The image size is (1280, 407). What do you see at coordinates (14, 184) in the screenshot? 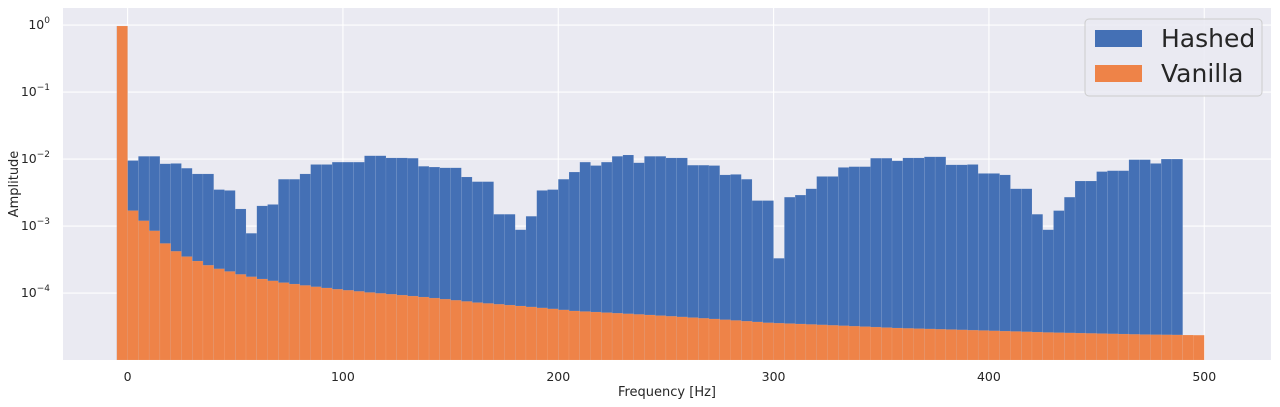
I see `y-axis-label: Amplitude` at bounding box center [14, 184].